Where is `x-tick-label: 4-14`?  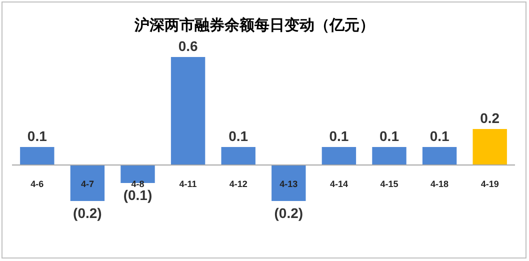 x-tick-label: 4-14 is located at coordinates (339, 184).